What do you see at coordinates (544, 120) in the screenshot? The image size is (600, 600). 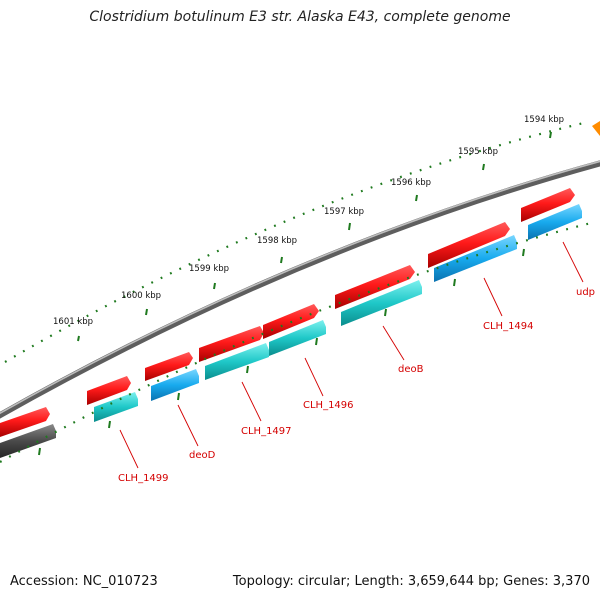 I see `scale-label: 1594 kbp` at bounding box center [544, 120].